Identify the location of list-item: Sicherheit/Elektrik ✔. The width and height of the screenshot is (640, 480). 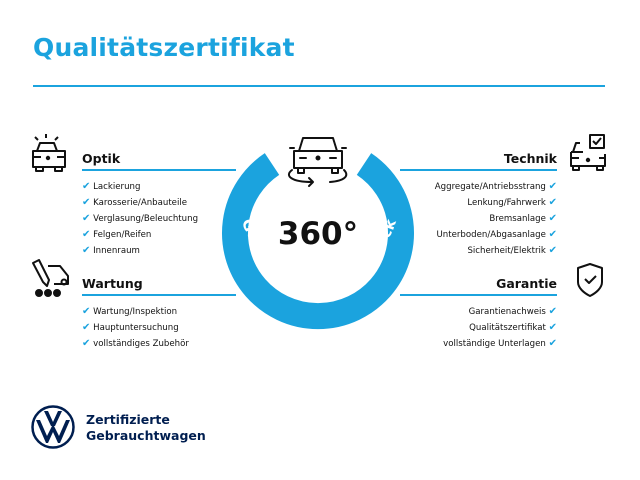
(512, 250).